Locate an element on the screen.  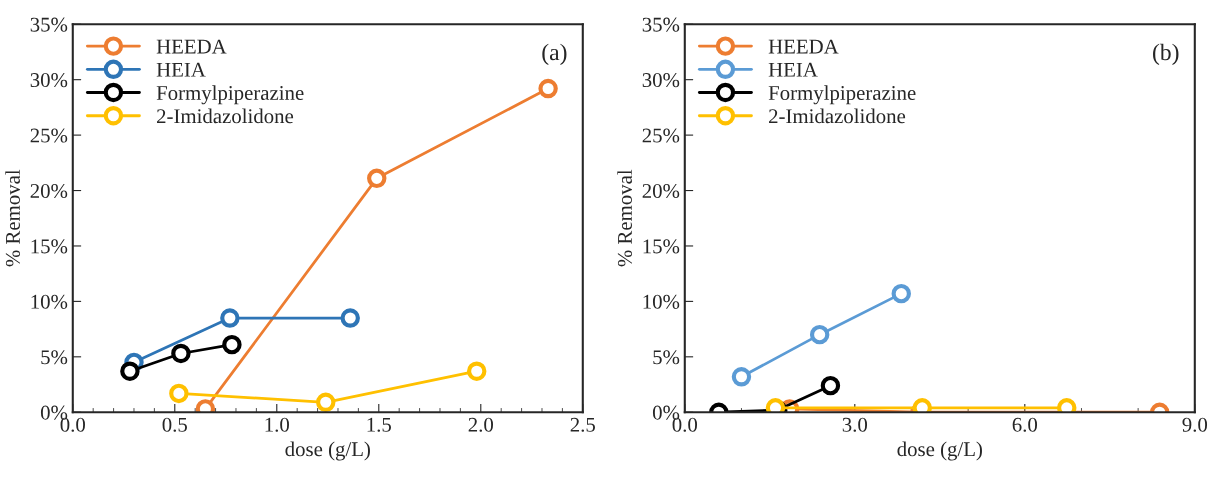
x-tick-label: 1.0 is located at coordinates (277, 424).